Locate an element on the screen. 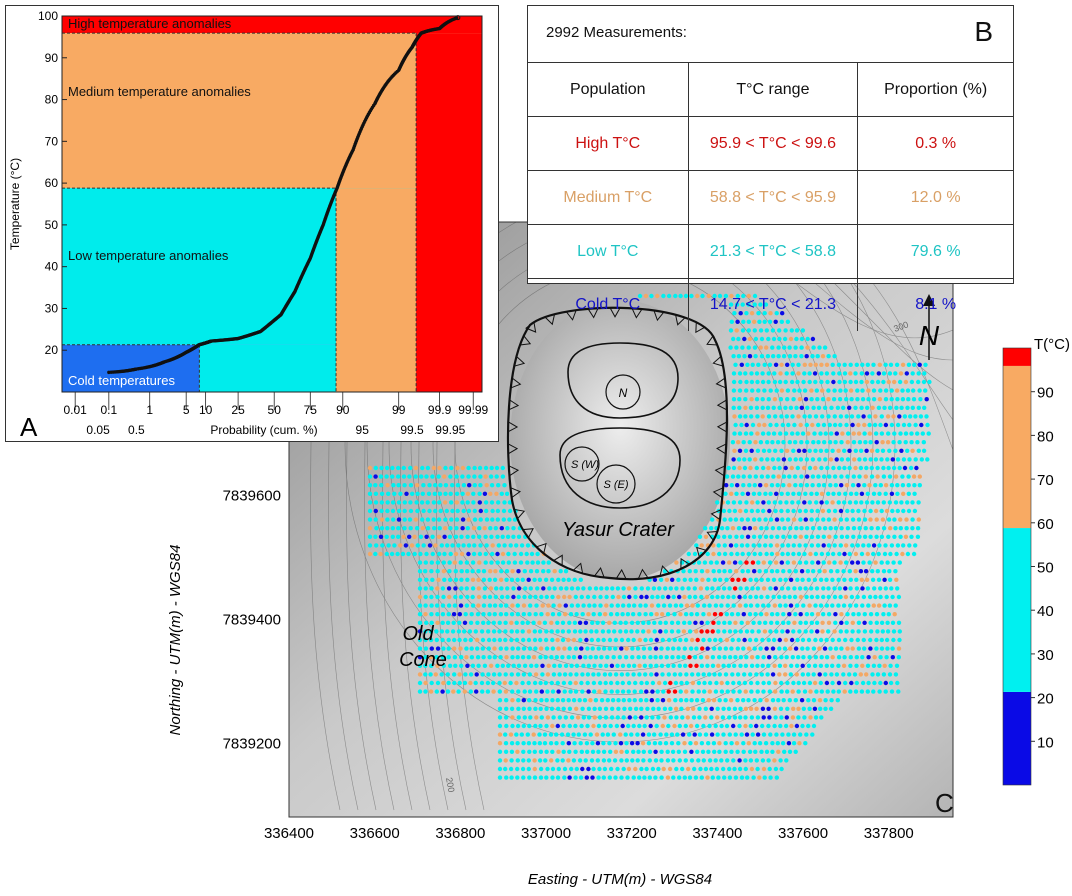 Image resolution: width=1072 pixels, height=896 pixels. range-cell: 58.8 < T°C < 95.9 is located at coordinates (772, 197).